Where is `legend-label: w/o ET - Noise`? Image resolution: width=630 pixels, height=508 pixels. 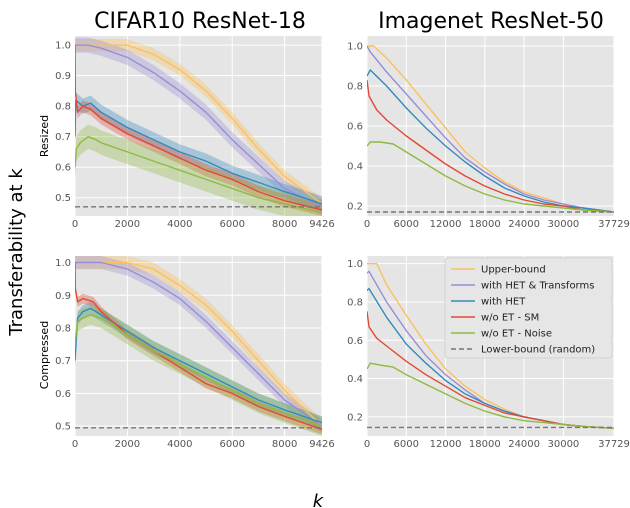
legend-label: w/o ET - Noise is located at coordinates (516, 334).